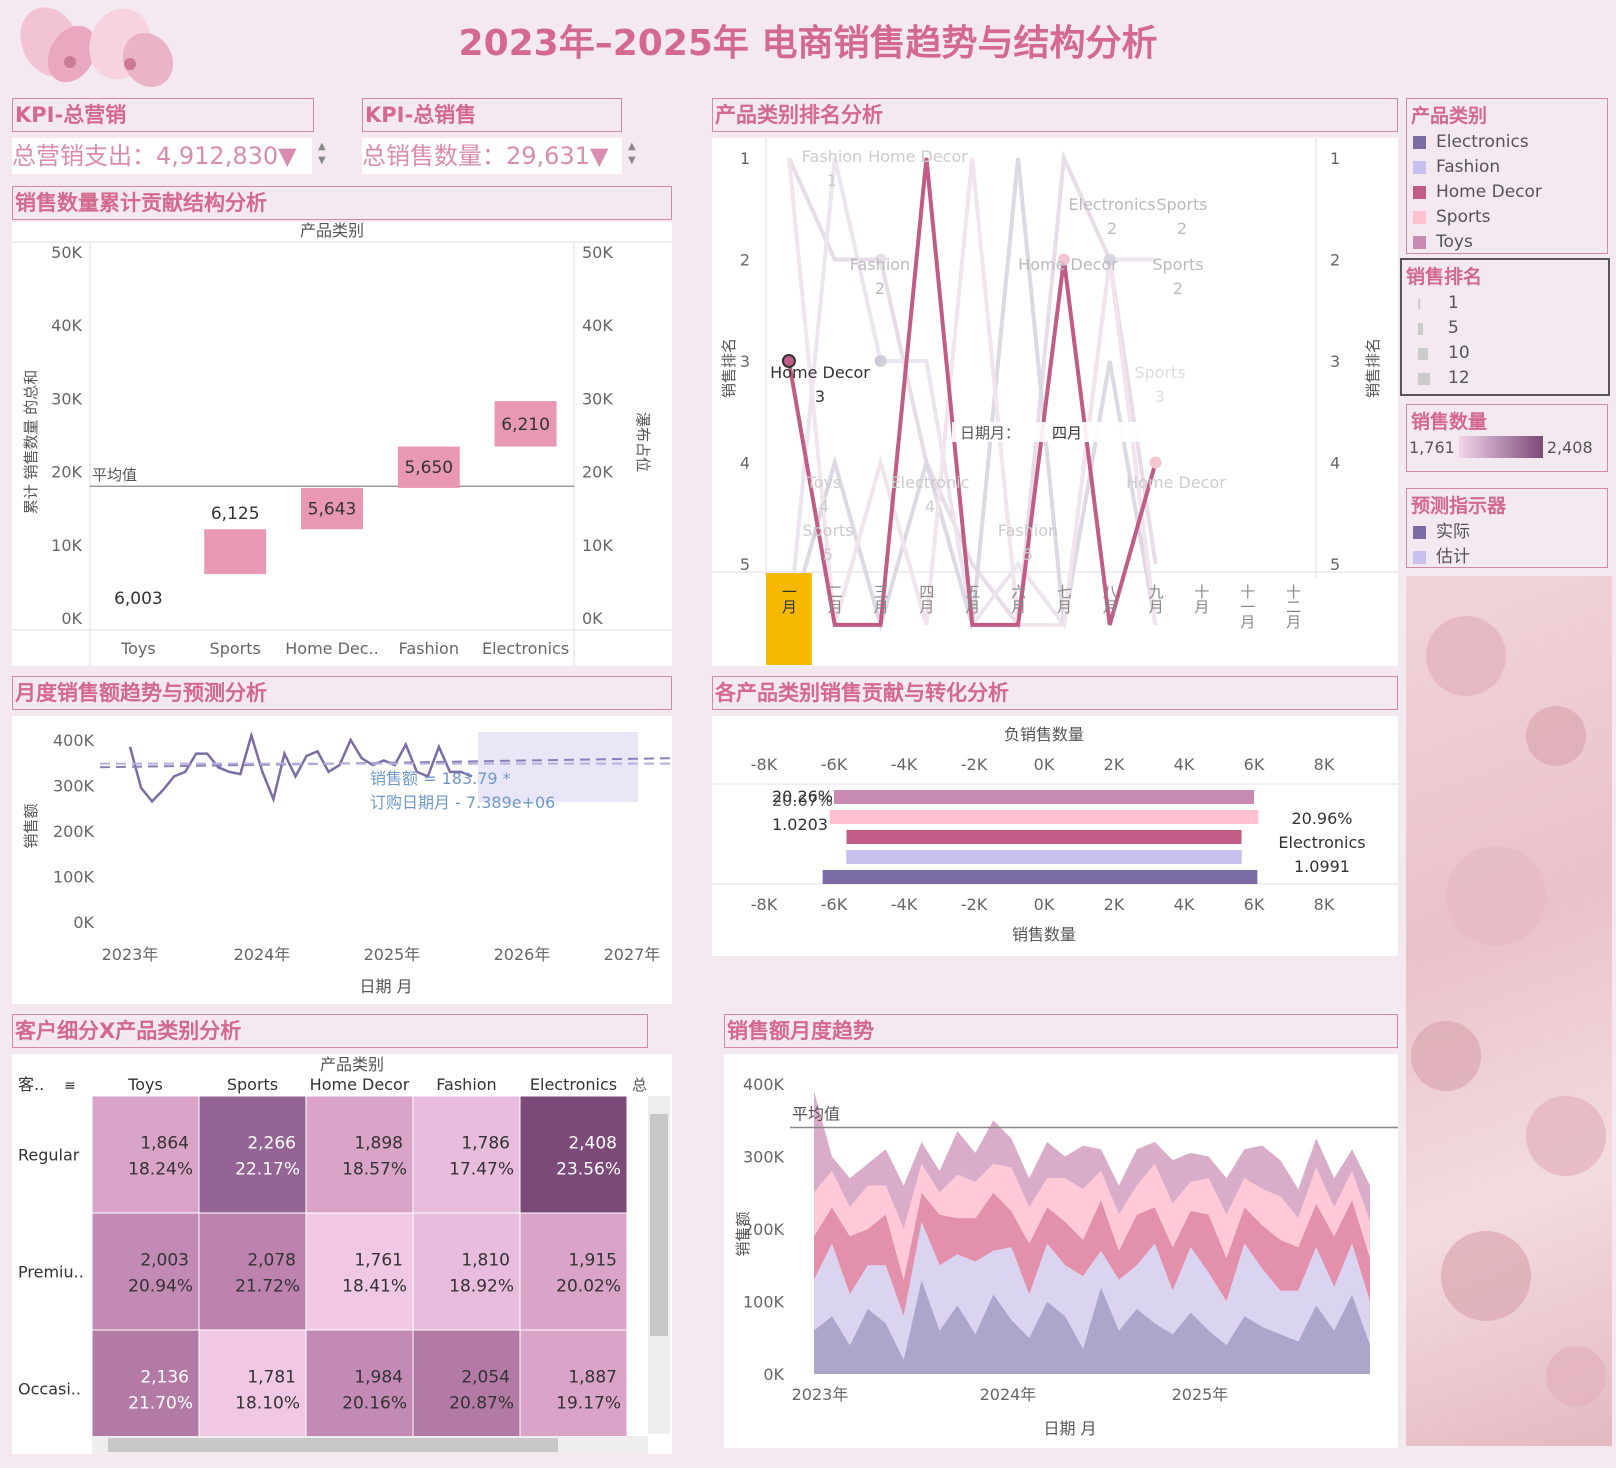 The height and width of the screenshot is (1468, 1616). What do you see at coordinates (632, 153) in the screenshot?
I see `kpi-sales-stepper: ▲ ▼` at bounding box center [632, 153].